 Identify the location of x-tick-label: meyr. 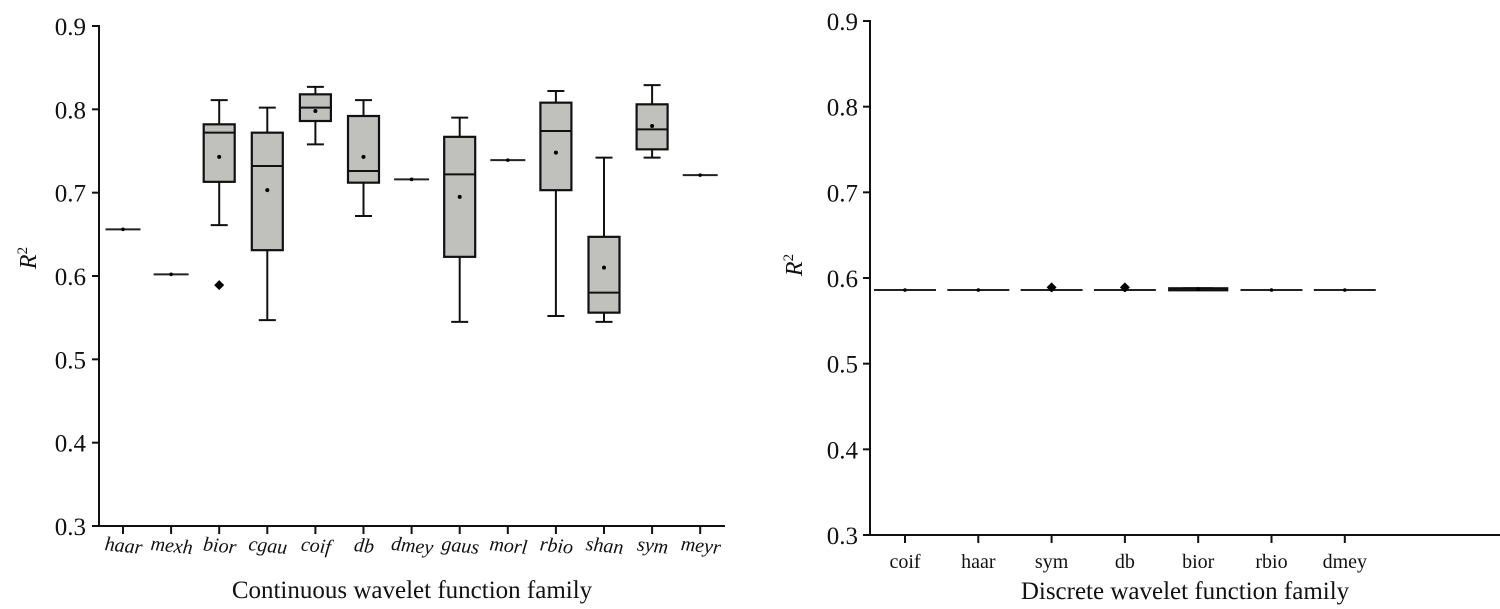
(701, 546).